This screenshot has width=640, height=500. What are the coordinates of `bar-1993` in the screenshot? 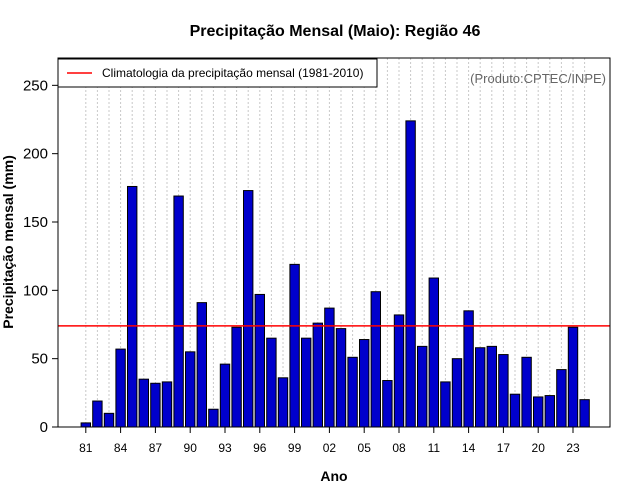 It's located at (225, 395).